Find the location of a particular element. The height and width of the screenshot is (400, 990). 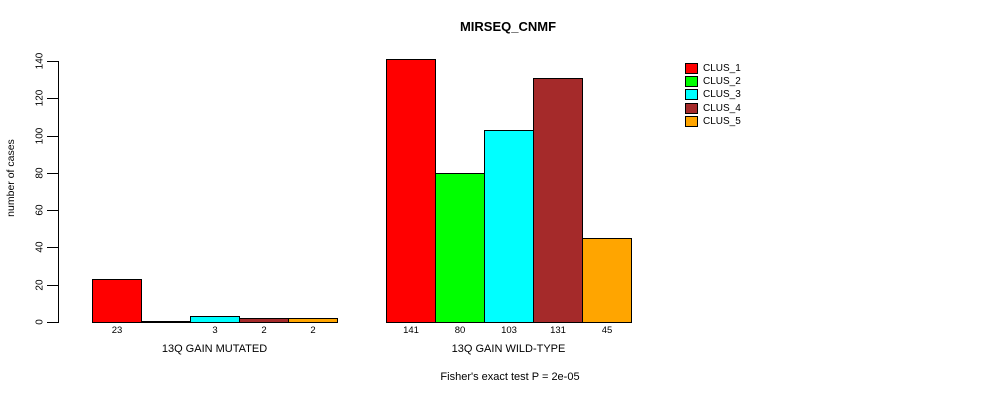

legend-item: CLUS_4 is located at coordinates (713, 108).